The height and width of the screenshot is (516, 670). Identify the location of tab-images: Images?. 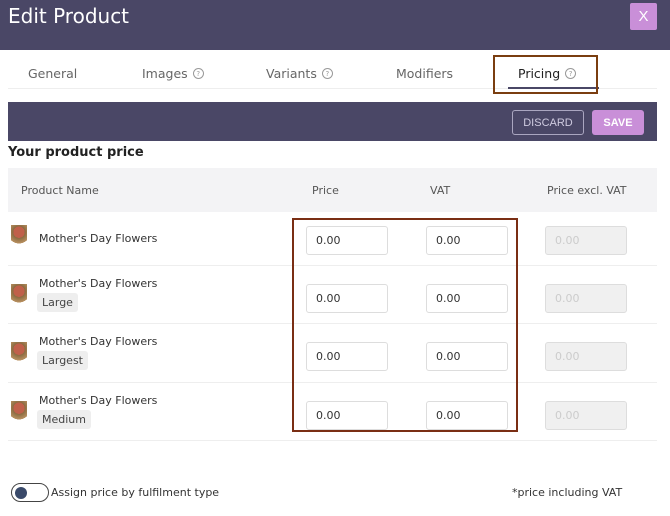
(173, 73).